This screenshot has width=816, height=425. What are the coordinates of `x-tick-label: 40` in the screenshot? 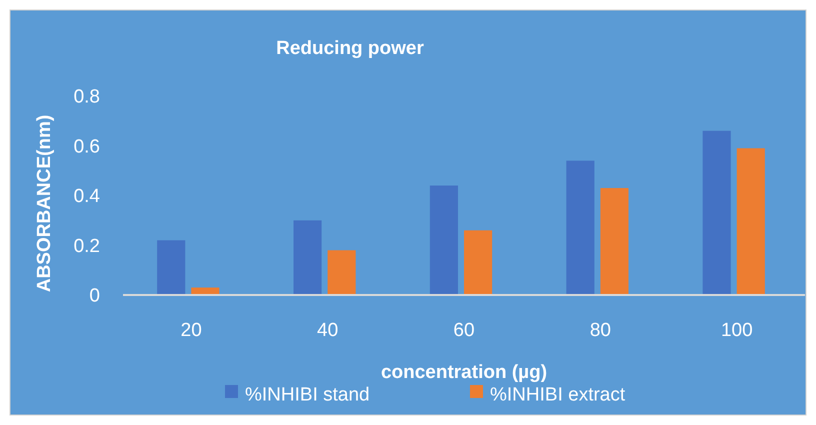 It's located at (327, 330).